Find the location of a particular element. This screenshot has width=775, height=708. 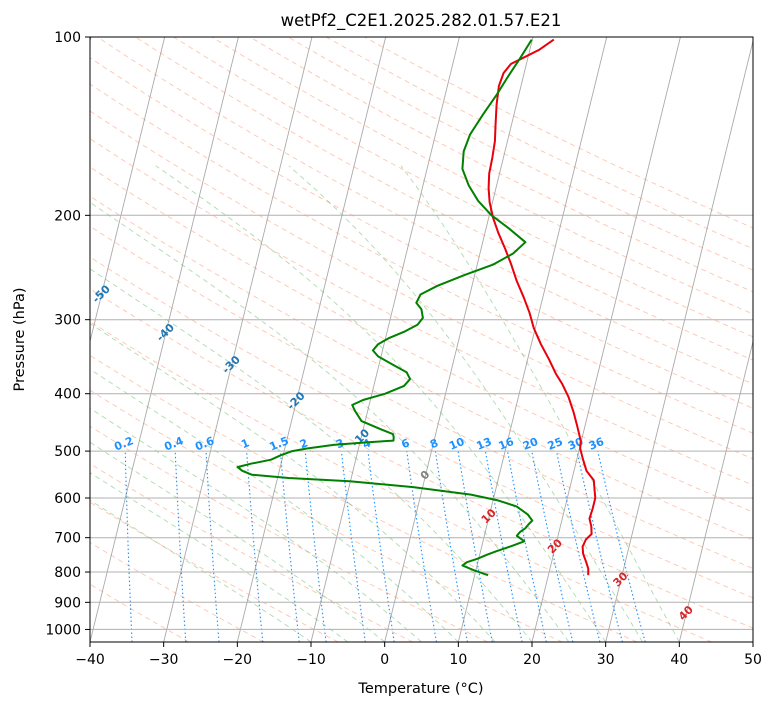

x-axis: −40 −30 −20 −10 0 10 20 30 40 50 is located at coordinates (418, 655).